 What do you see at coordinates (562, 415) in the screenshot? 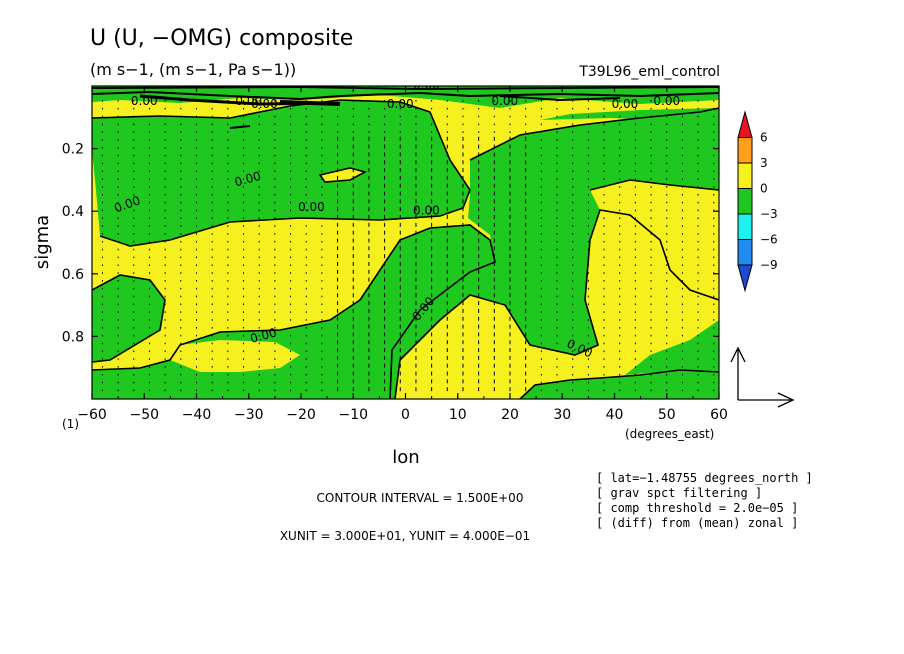
I see `x-tick-label: 30` at bounding box center [562, 415].